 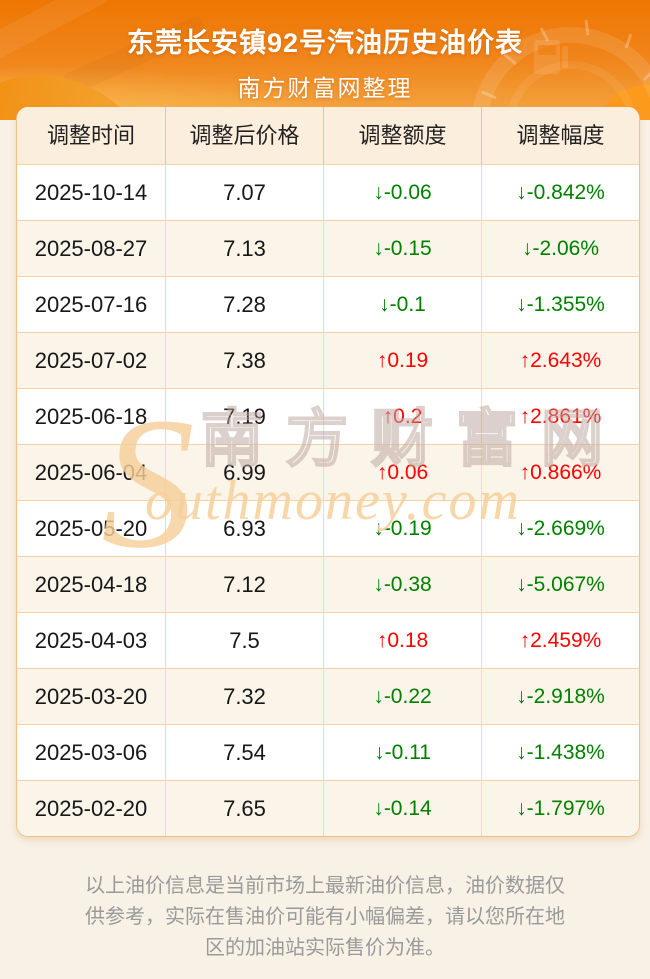 I want to click on table-row: 2025-04-18 7.12 ↓-0.38 ↓-5.067%, so click(x=328, y=584).